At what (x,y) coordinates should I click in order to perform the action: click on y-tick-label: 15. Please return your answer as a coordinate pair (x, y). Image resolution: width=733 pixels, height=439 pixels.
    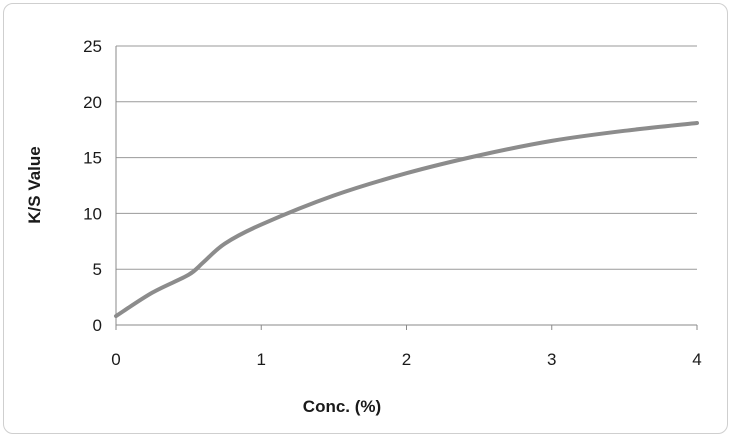
    Looking at the image, I should click on (92, 158).